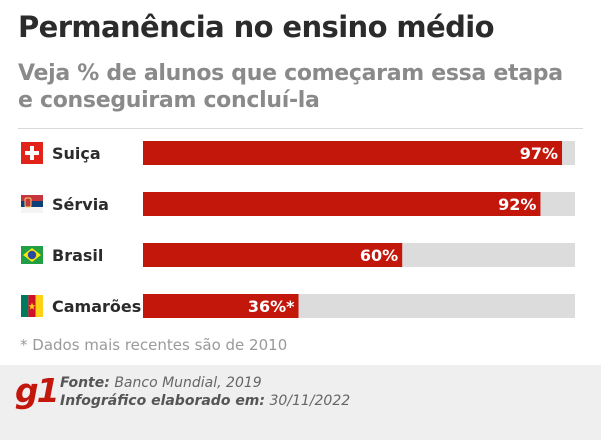  Describe the element at coordinates (80, 204) in the screenshot. I see `category-label: Sérvia` at that location.